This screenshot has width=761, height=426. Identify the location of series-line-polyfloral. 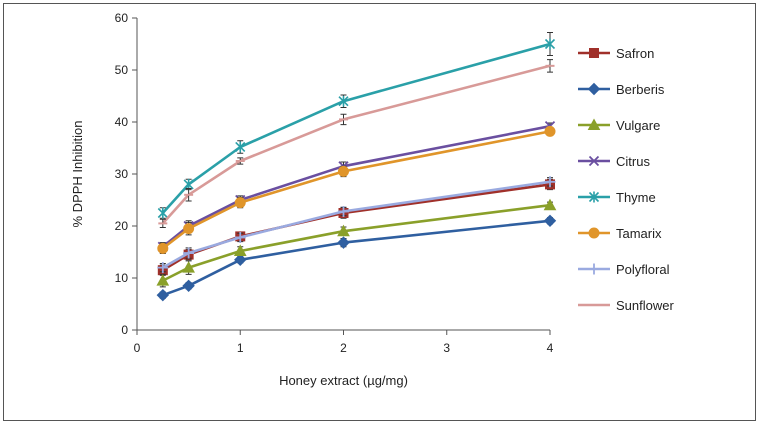
(356, 224).